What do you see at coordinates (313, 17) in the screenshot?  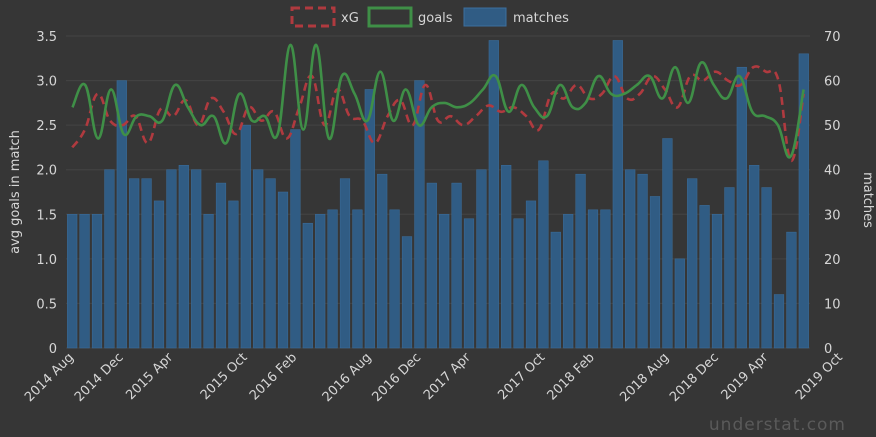 I see `legend-swatch-xg` at bounding box center [313, 17].